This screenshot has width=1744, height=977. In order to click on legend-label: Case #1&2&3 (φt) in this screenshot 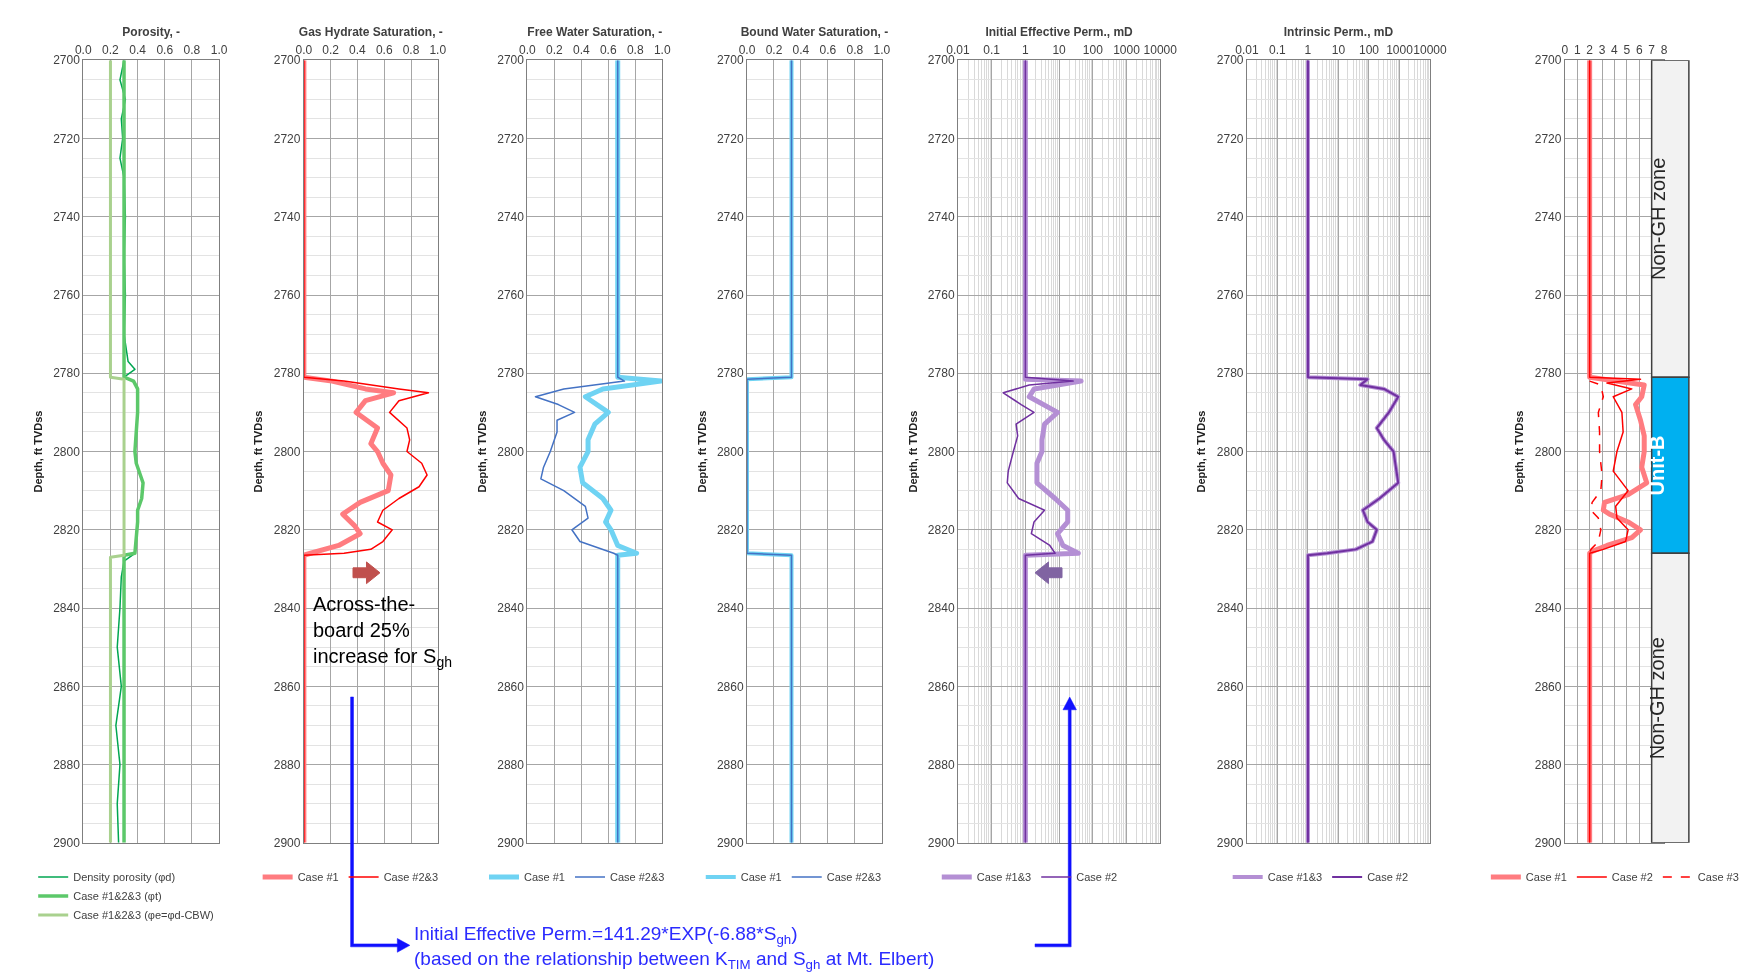, I will do `click(117, 896)`.